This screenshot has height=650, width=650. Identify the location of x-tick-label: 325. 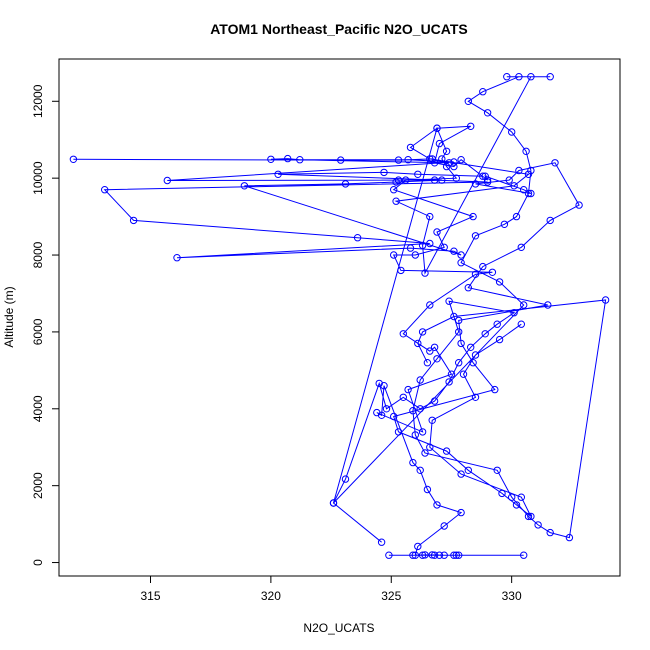
(391, 596).